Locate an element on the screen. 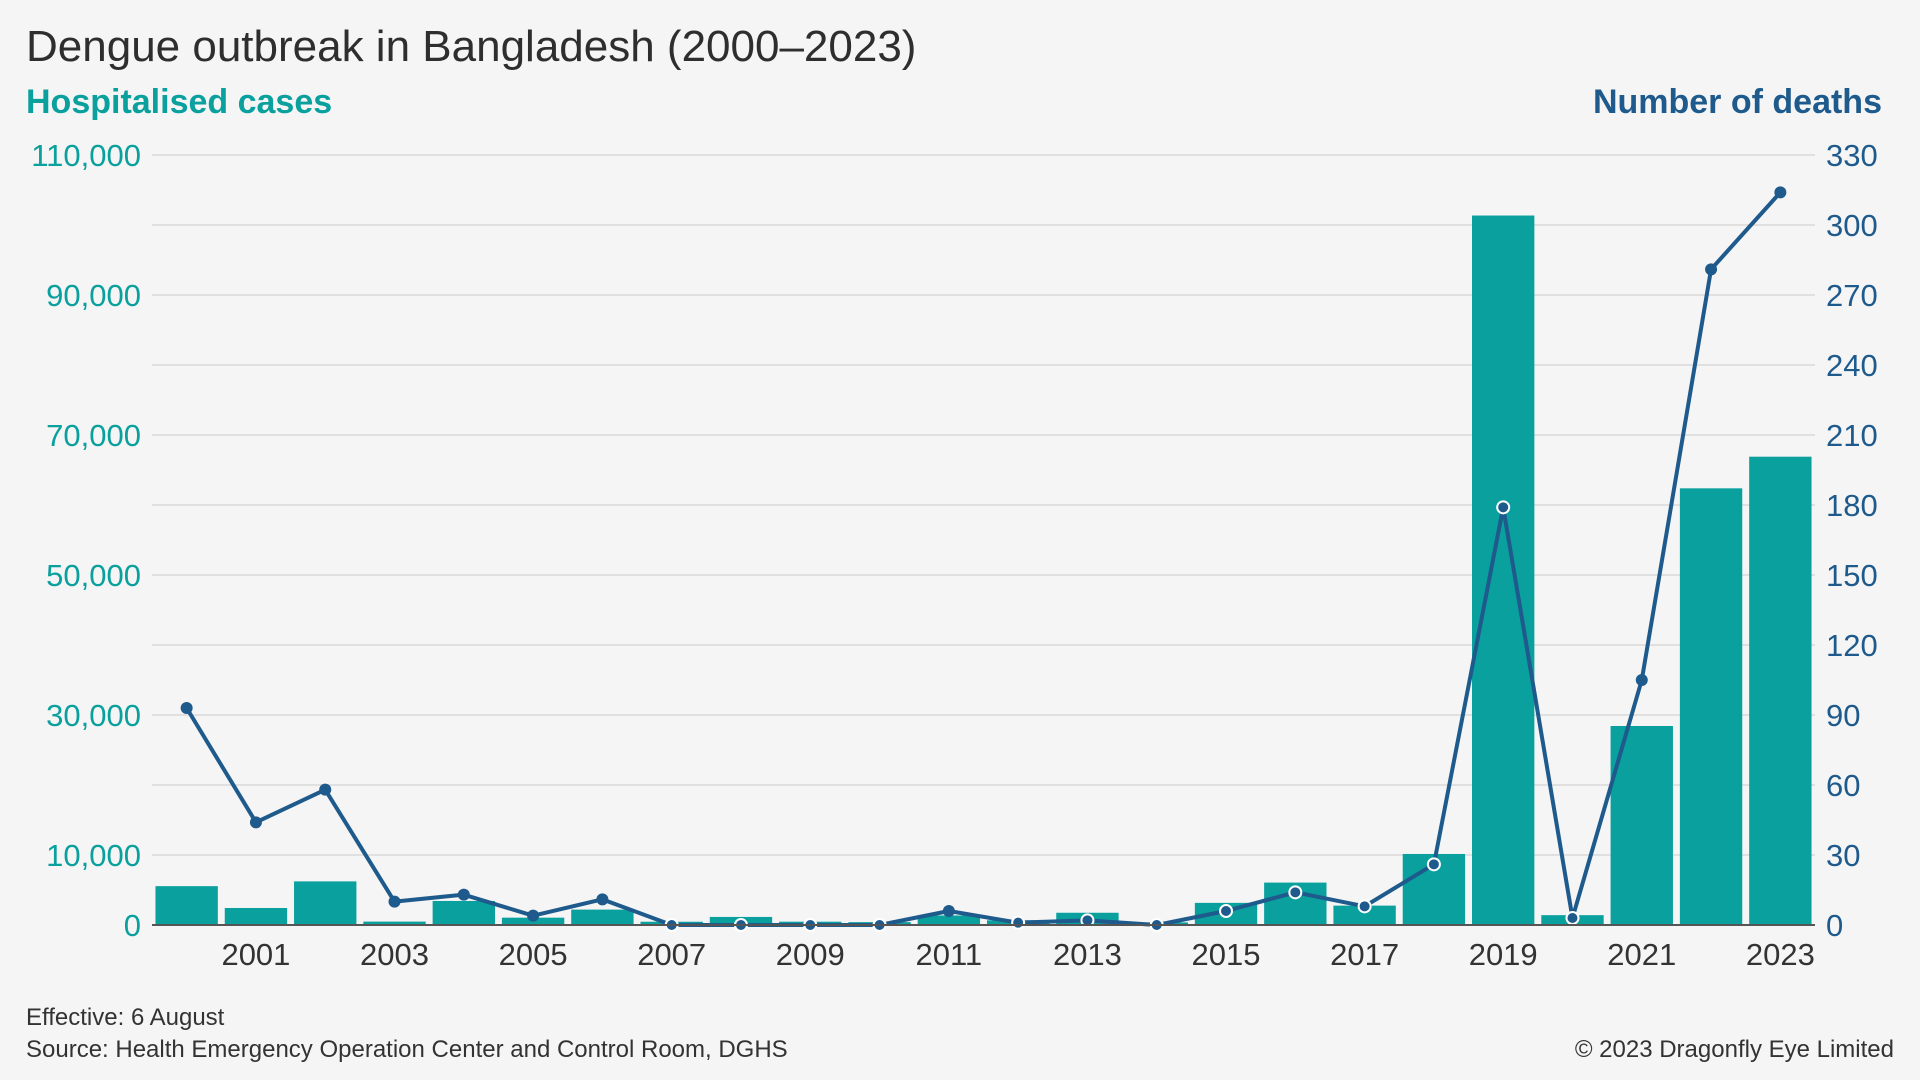 Image resolution: width=1920 pixels, height=1080 pixels. cases-bar-2003 is located at coordinates (394, 923).